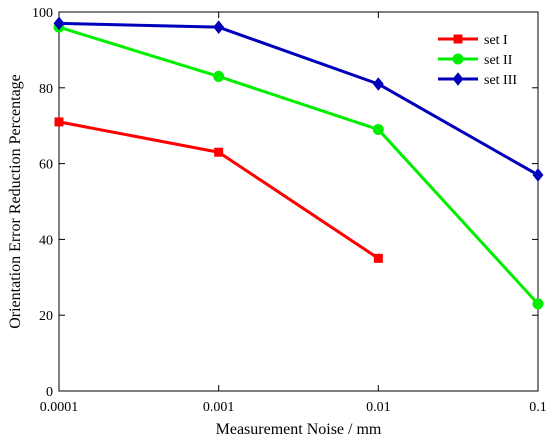  I want to click on legend-item-set-i: set I, so click(473, 40).